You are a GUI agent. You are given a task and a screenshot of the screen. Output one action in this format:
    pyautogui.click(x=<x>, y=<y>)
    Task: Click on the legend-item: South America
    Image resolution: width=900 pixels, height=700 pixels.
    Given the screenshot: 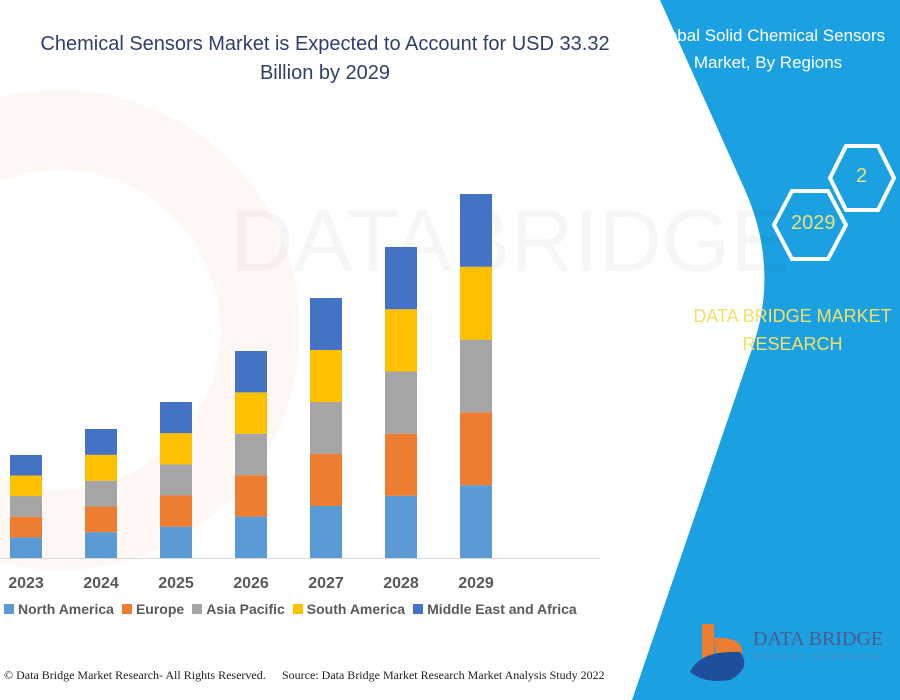 What is the action you would take?
    pyautogui.click(x=349, y=609)
    